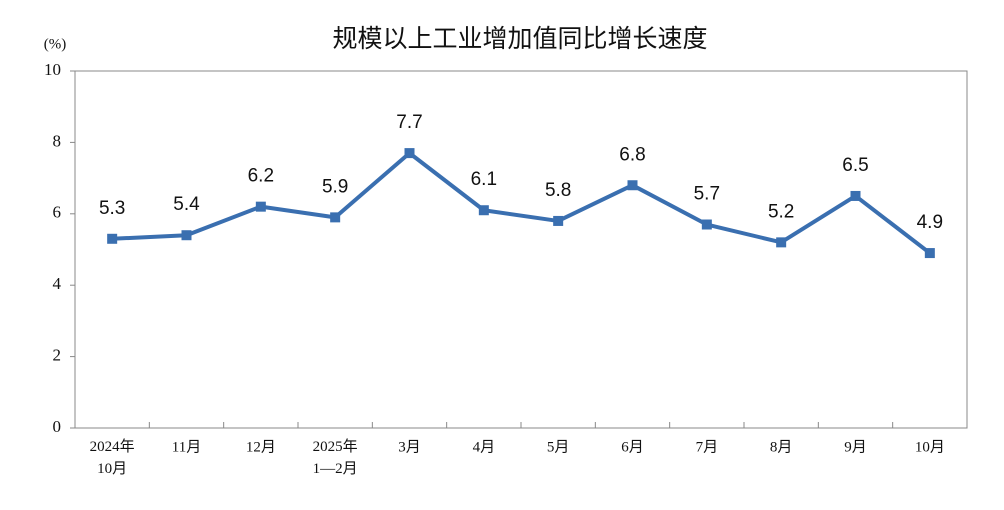 This screenshot has width=1004, height=510. Describe the element at coordinates (632, 154) in the screenshot. I see `data-label: 6.8` at that location.